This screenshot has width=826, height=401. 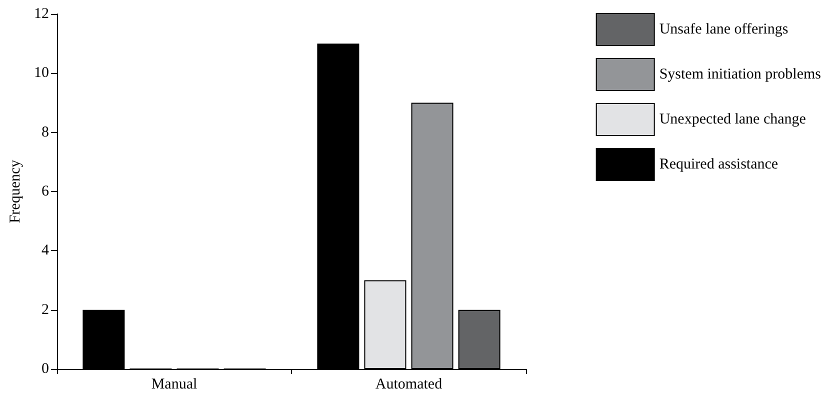 What do you see at coordinates (41, 73) in the screenshot?
I see `y-tick-label: 10` at bounding box center [41, 73].